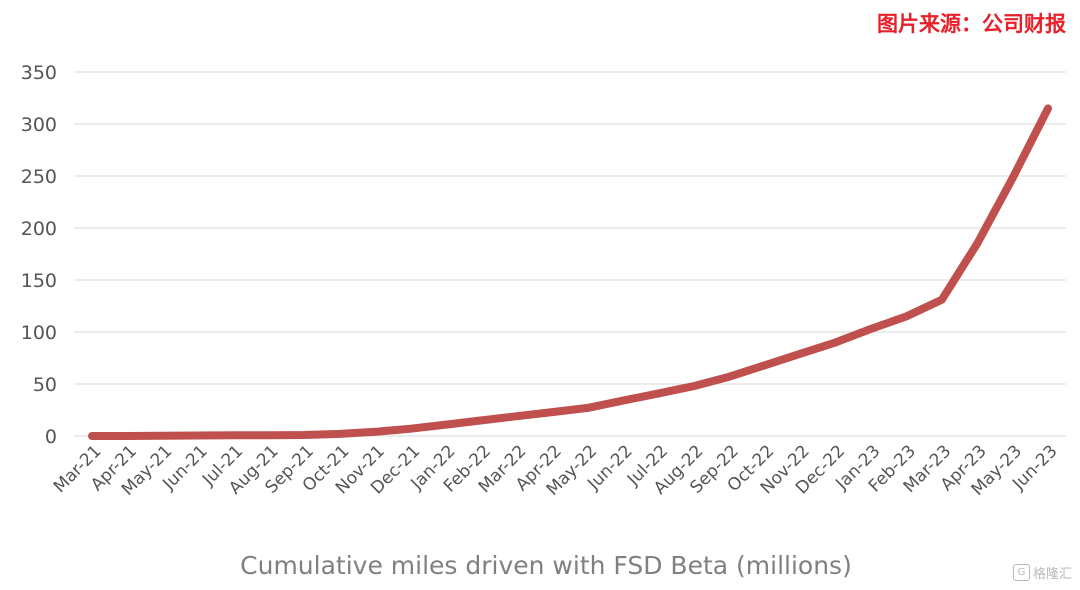  What do you see at coordinates (39, 333) in the screenshot?
I see `y-tick-label: 100` at bounding box center [39, 333].